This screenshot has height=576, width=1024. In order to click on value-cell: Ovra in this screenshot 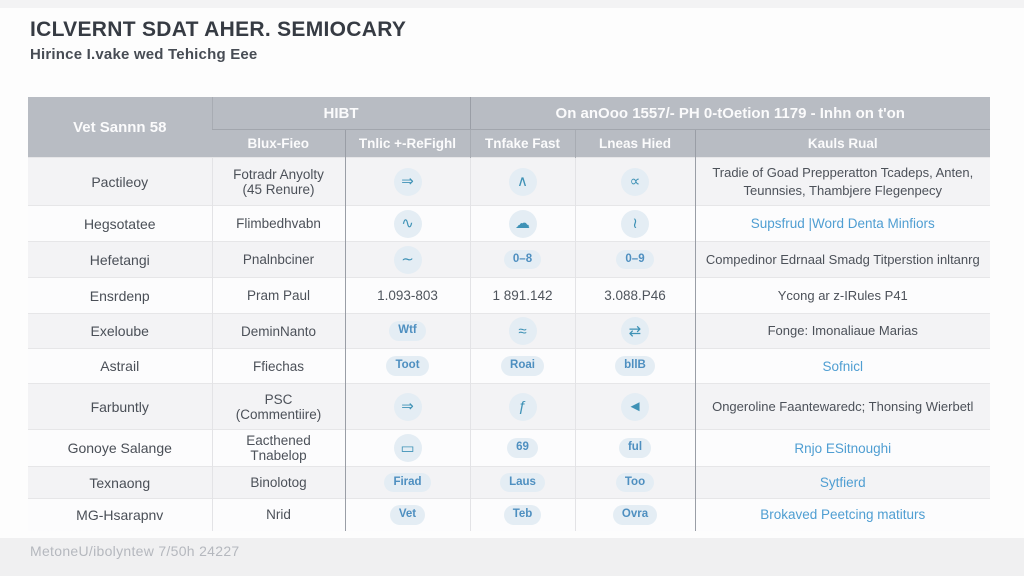, I will do `click(634, 514)`.